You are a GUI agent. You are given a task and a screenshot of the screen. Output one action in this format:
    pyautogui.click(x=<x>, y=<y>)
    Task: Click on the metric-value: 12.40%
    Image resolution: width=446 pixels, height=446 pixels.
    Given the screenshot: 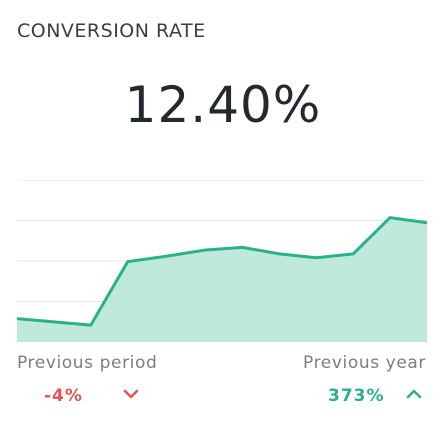 What is the action you would take?
    pyautogui.click(x=223, y=105)
    